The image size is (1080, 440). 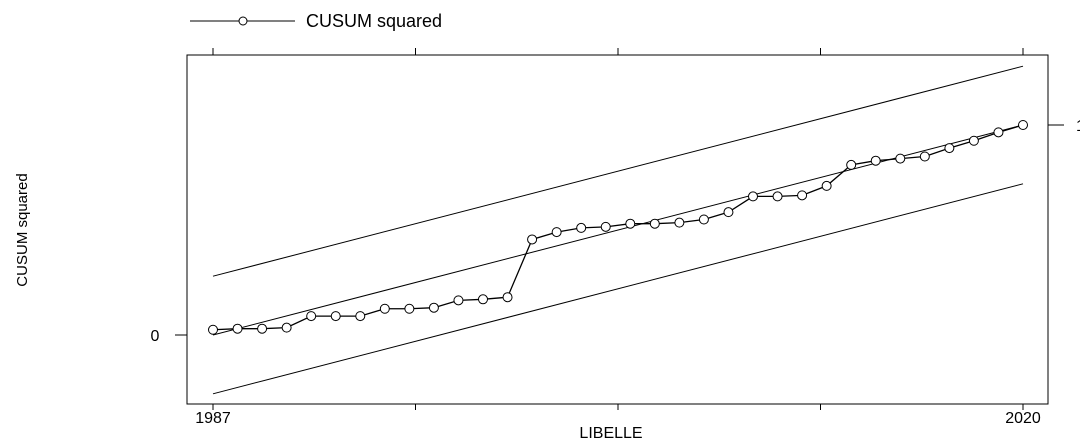 I want to click on legend-label: CUSUM squared, so click(x=374, y=21).